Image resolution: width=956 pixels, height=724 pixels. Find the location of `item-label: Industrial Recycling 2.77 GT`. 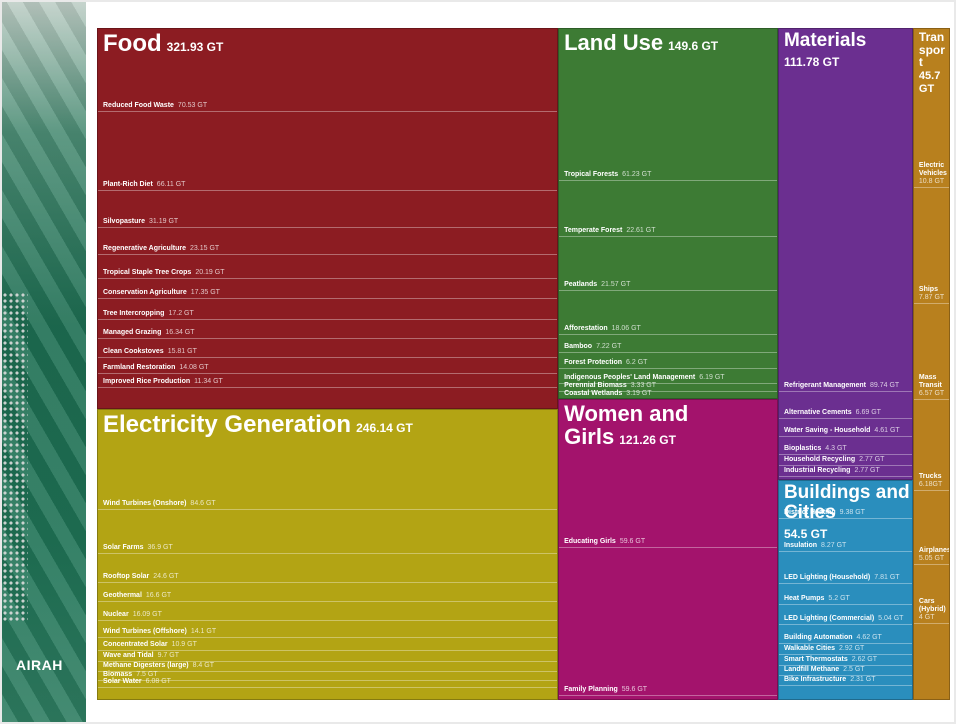

item-label: Industrial Recycling 2.77 GT is located at coordinates (847, 471).